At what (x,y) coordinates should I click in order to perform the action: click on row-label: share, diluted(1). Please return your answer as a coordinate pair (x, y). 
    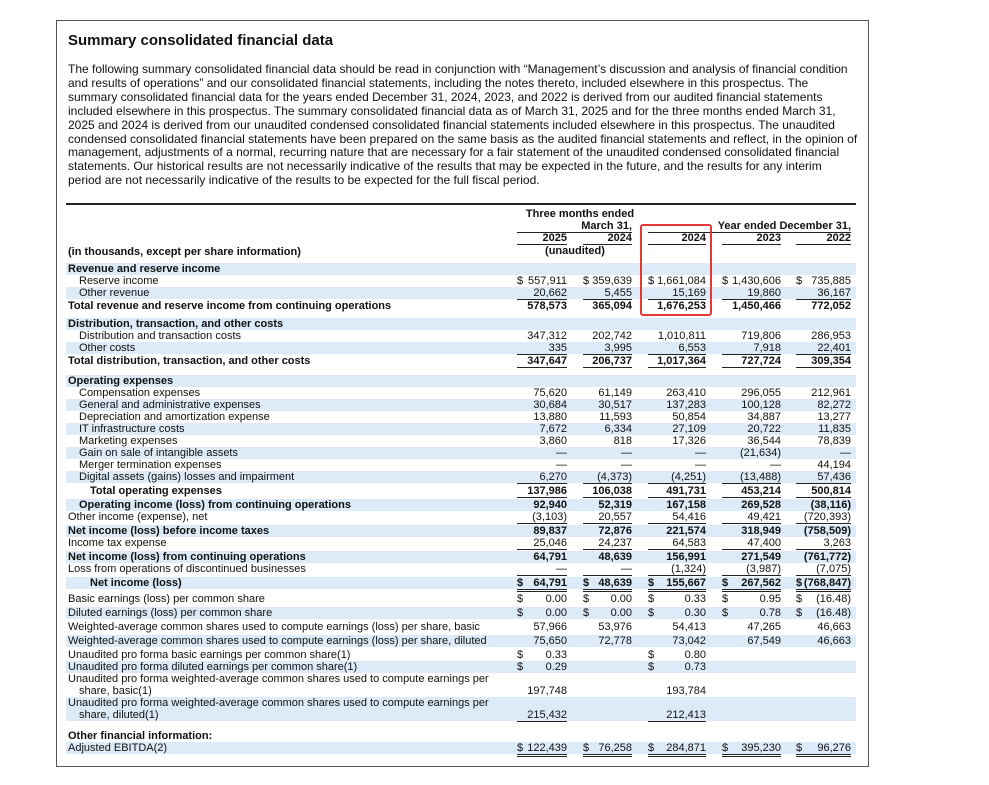
    Looking at the image, I should click on (119, 715).